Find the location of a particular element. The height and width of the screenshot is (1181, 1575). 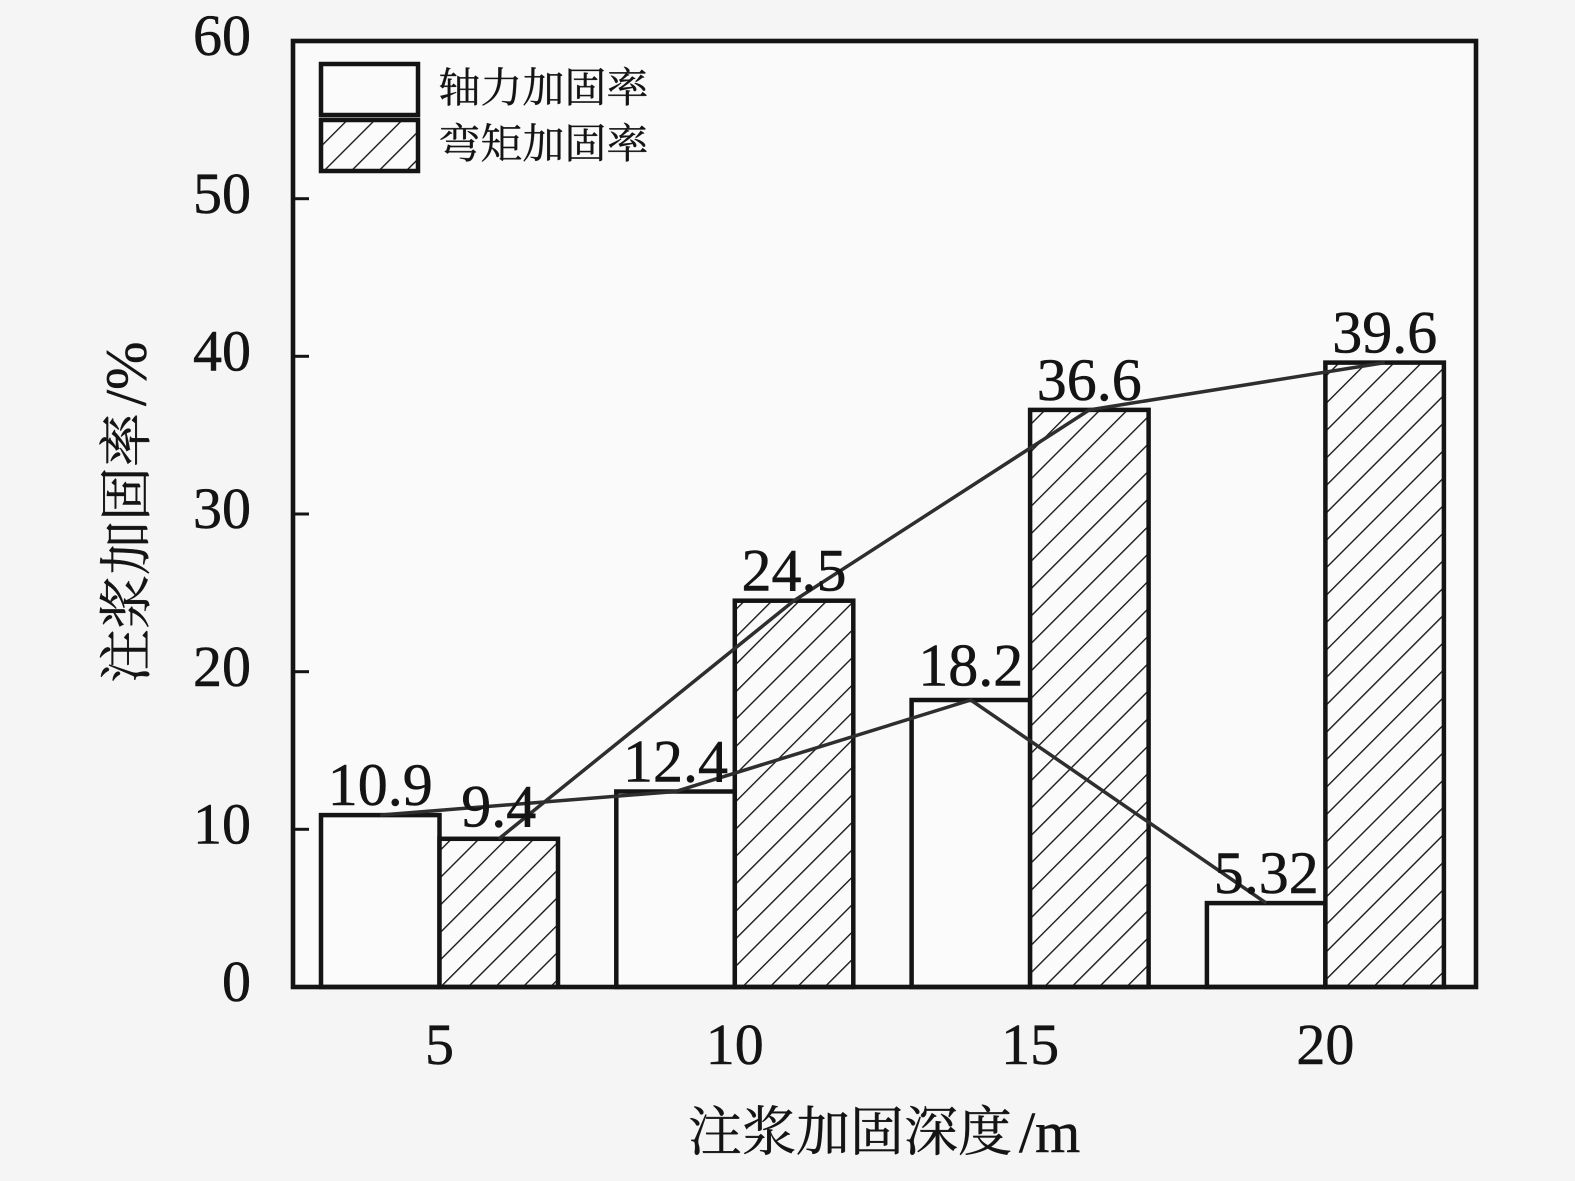

svg-text: 12.4 is located at coordinates (675, 762).